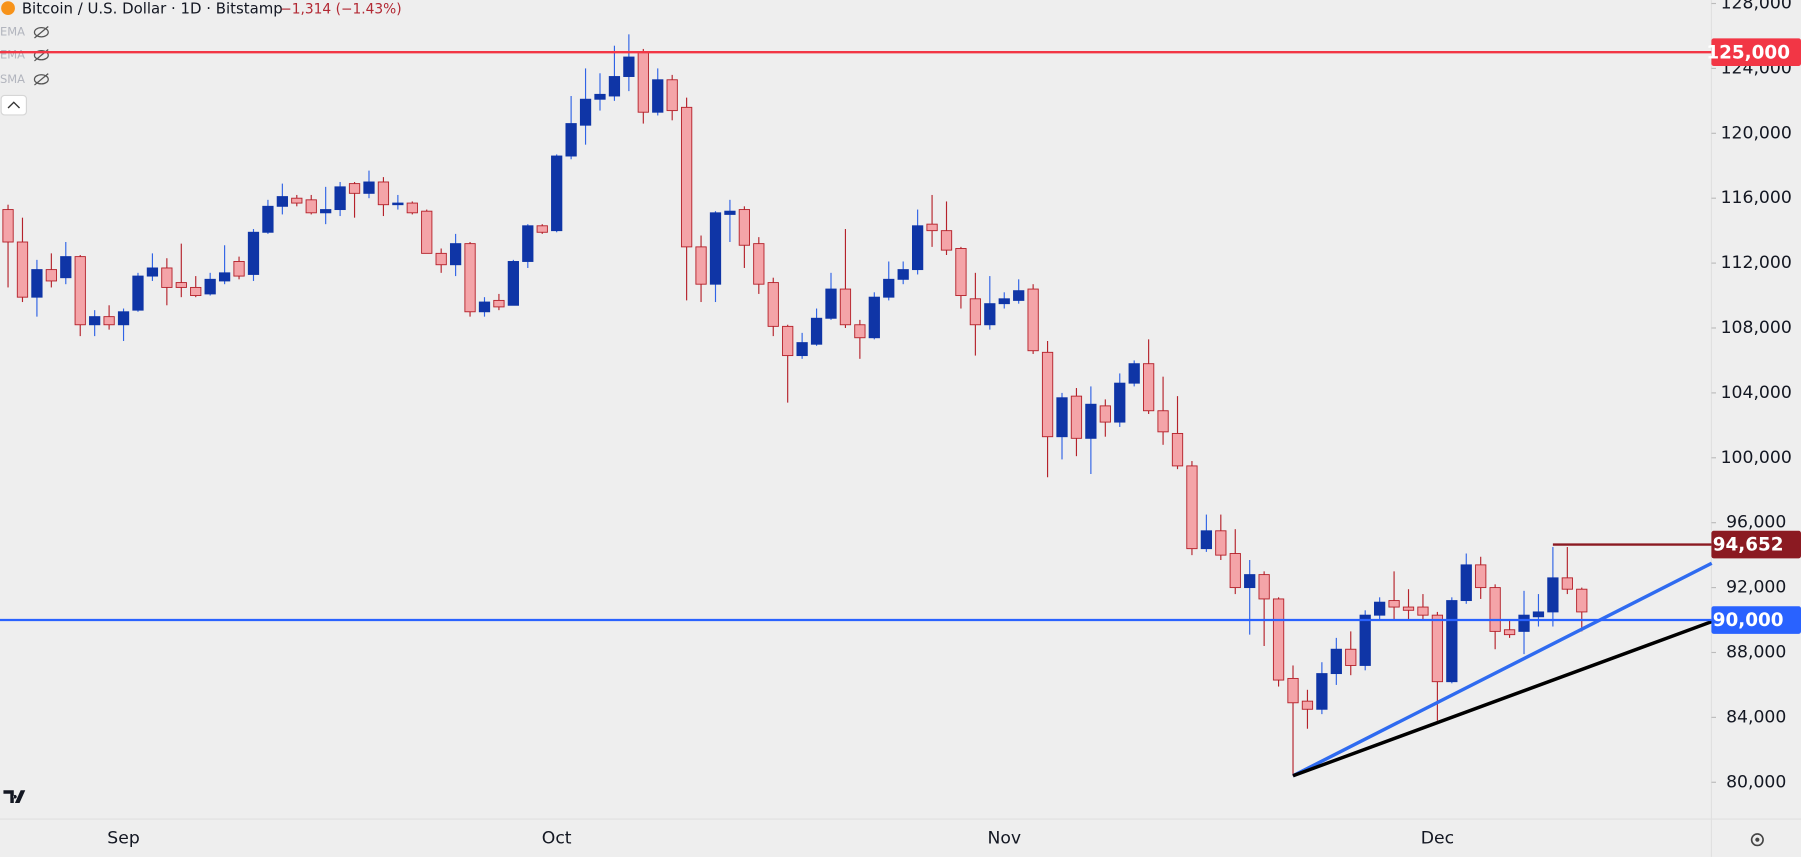 This screenshot has height=857, width=1801. I want to click on x-tick-label: Dec, so click(1437, 839).